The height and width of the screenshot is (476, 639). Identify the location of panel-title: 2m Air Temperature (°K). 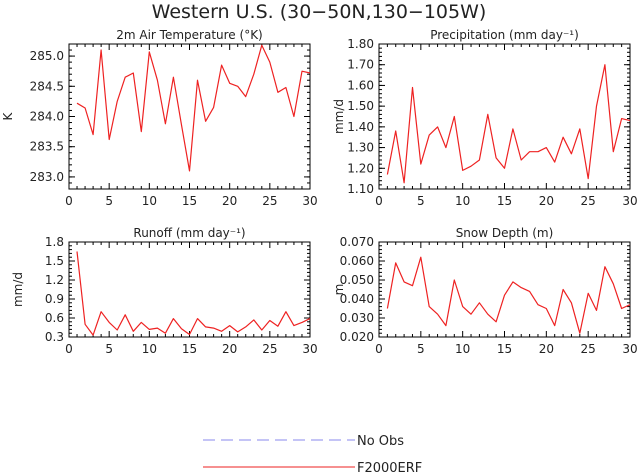
(189, 35).